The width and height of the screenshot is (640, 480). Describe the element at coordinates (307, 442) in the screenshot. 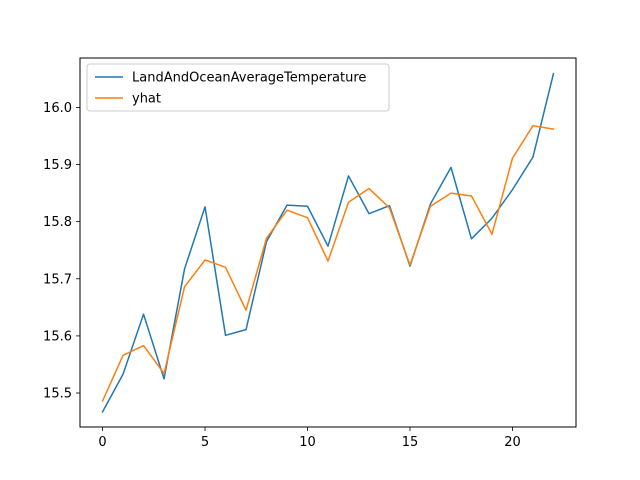

I see `x-tick-label: 10` at that location.